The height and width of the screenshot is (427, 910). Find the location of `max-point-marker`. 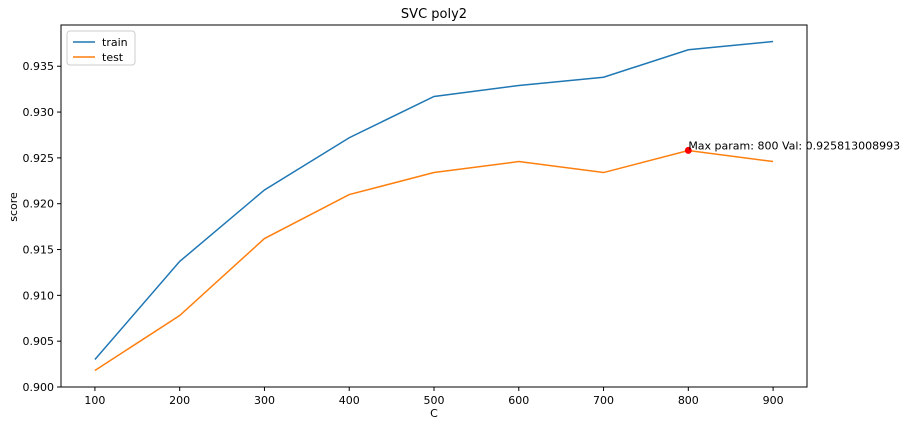

max-point-marker is located at coordinates (688, 150).